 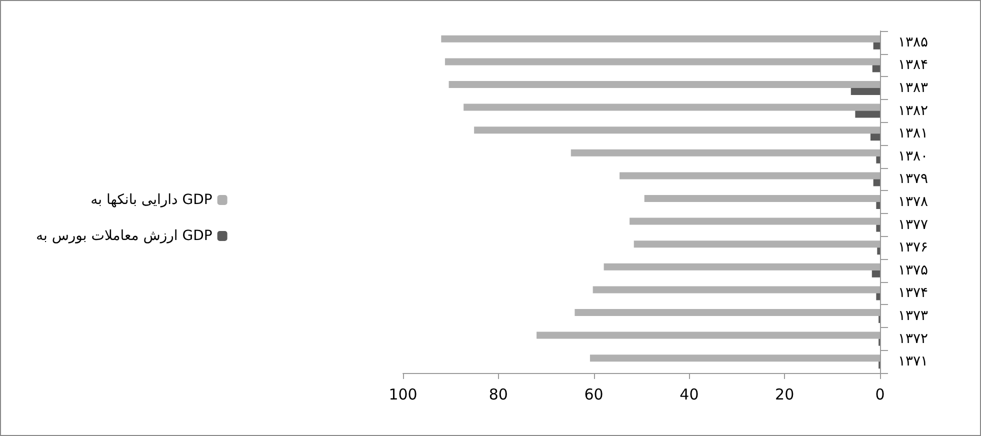 What do you see at coordinates (784, 395) in the screenshot?
I see `x-tick-label: 20` at bounding box center [784, 395].